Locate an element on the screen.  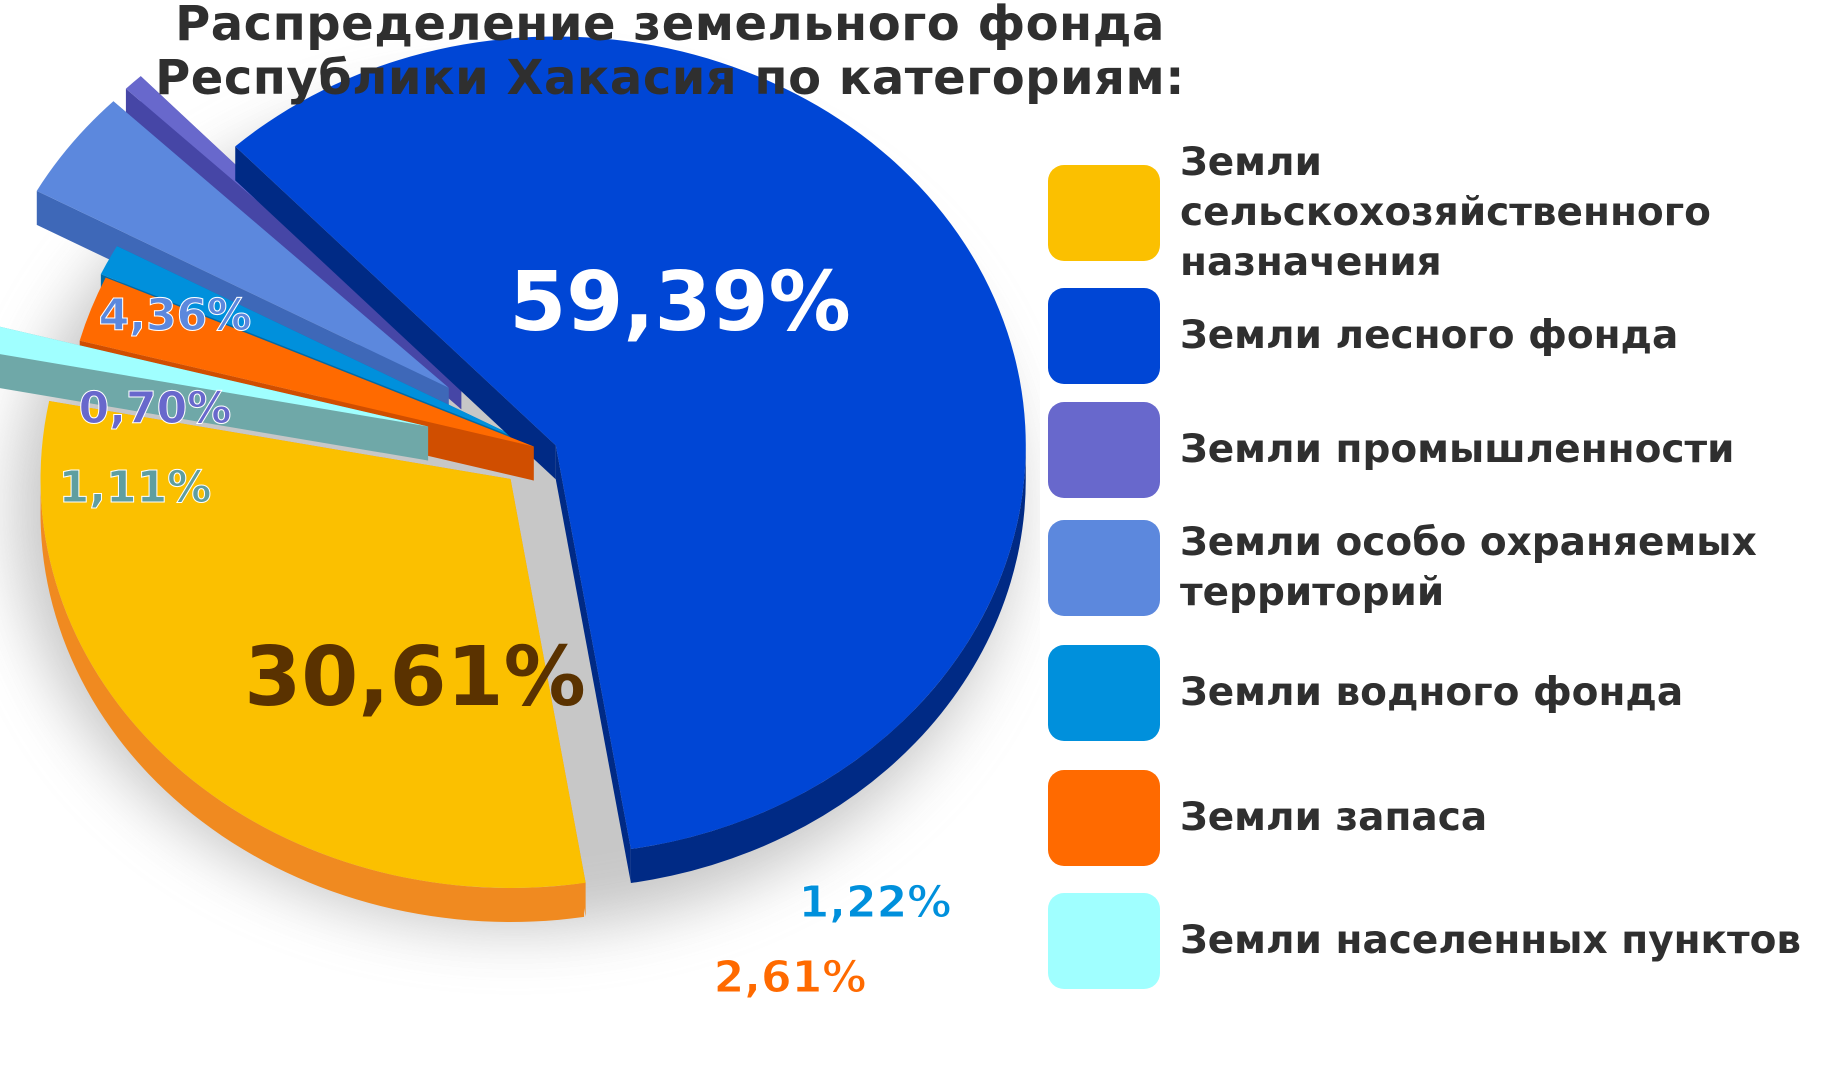
legend-label-line: Земли лесного фонда is located at coordinates (1429, 335).